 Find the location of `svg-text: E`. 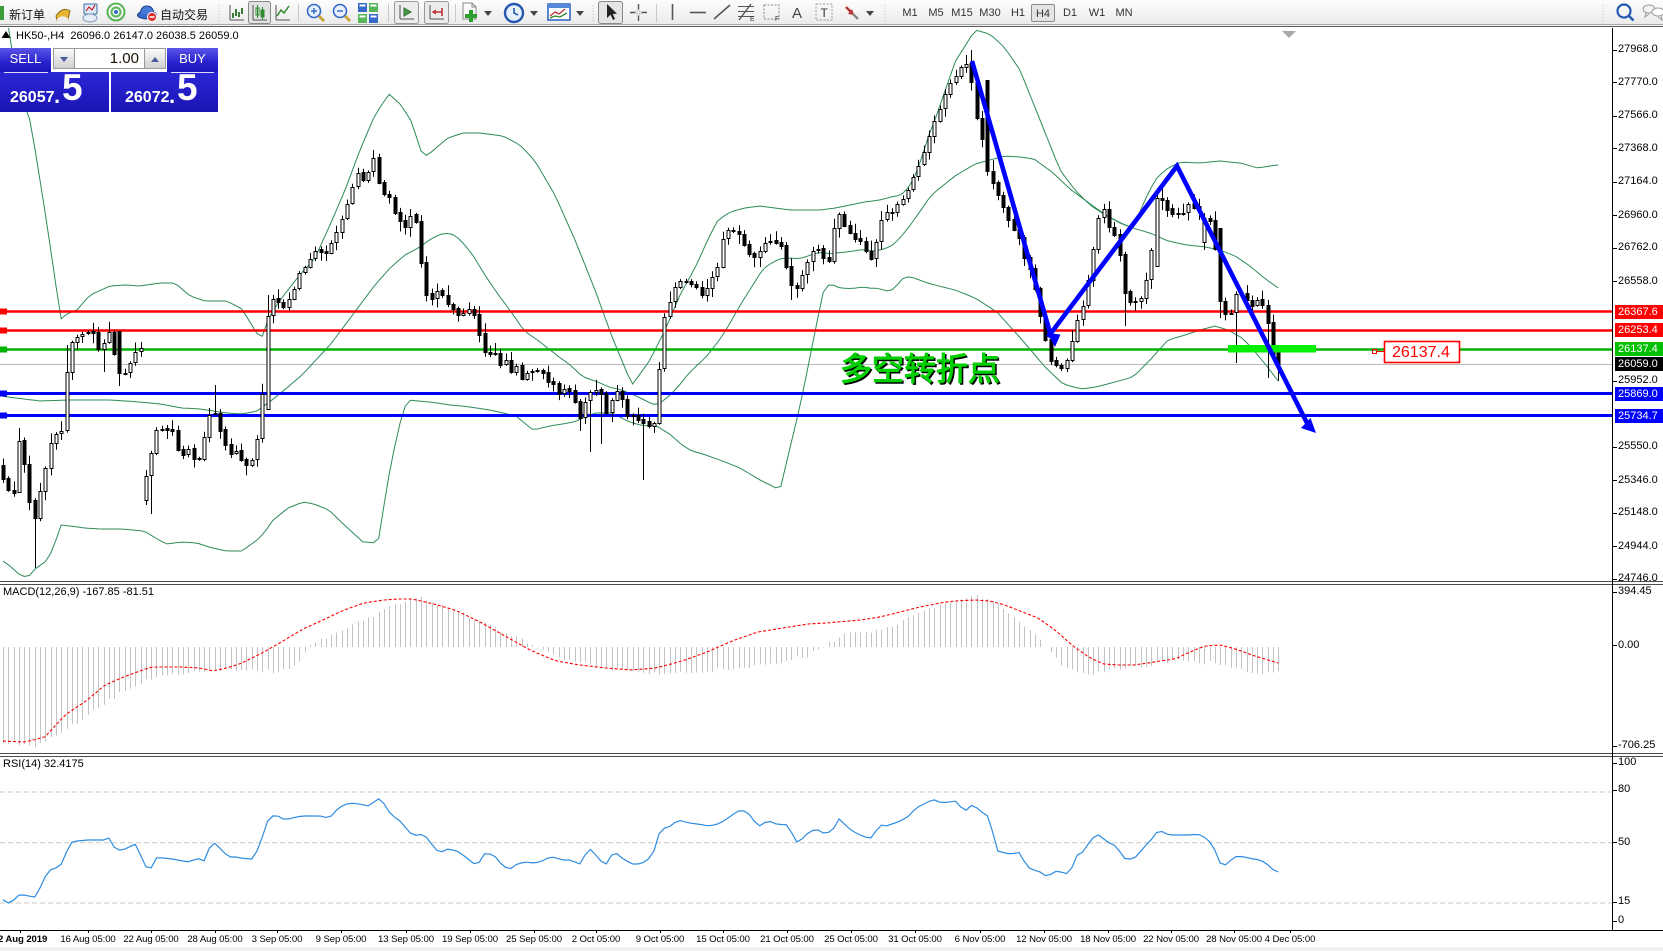

svg-text: E is located at coordinates (752, 19).